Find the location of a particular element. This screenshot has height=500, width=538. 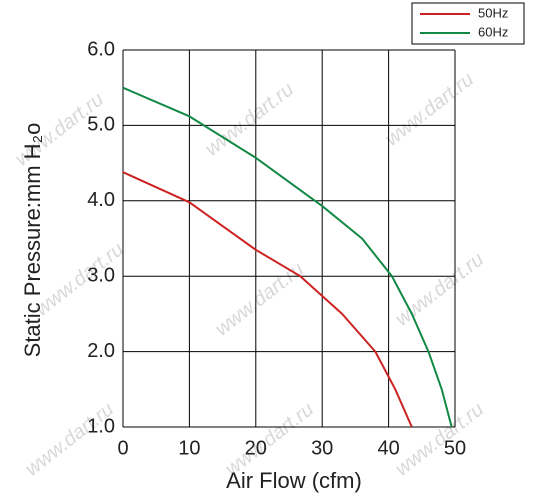

y-tick-label: 6.0 is located at coordinates (101, 49).